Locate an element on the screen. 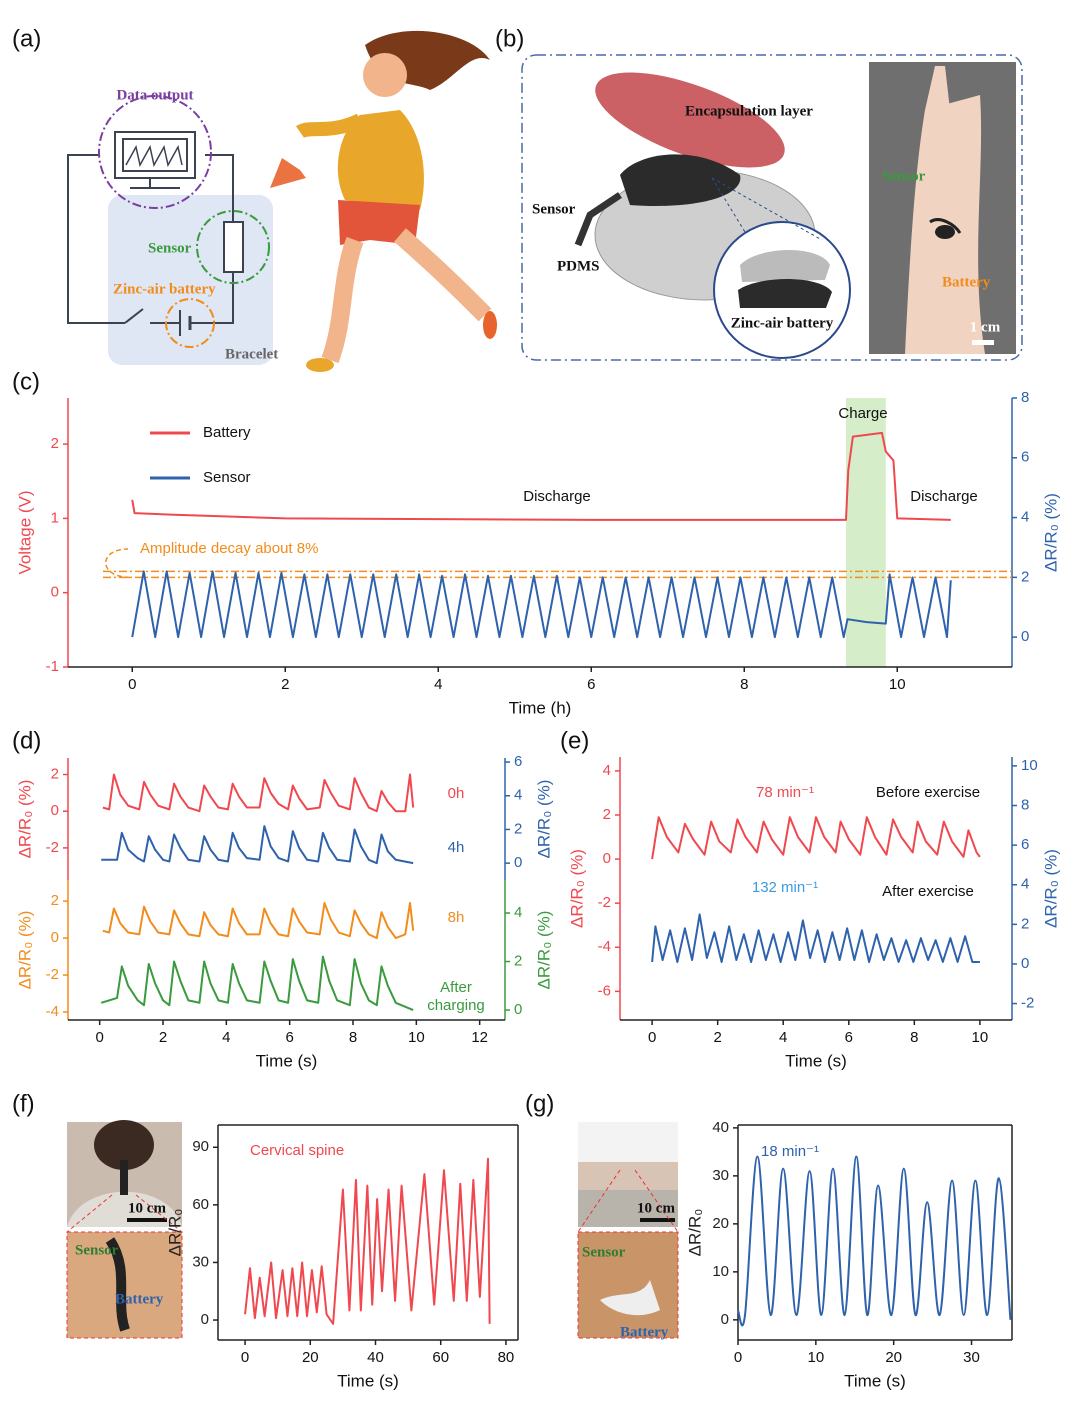 Image resolution: width=1080 pixels, height=1405 pixels. x-tick-label: 8 is located at coordinates (353, 1037).